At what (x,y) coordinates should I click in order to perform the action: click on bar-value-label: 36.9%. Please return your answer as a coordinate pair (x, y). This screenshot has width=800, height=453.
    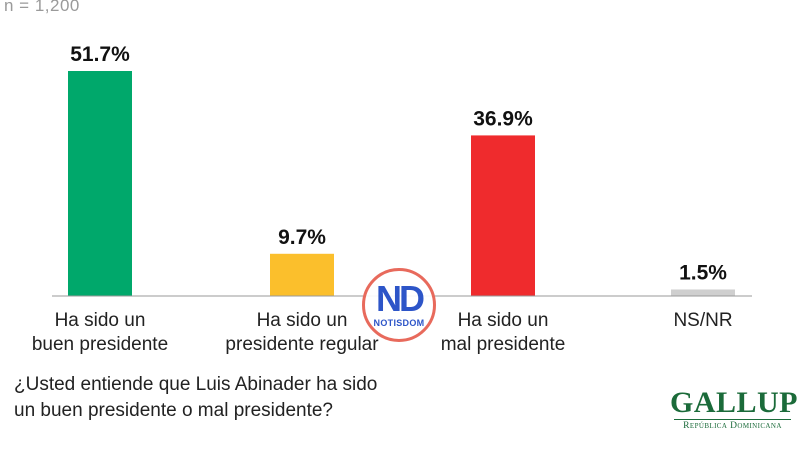
    Looking at the image, I should click on (503, 118).